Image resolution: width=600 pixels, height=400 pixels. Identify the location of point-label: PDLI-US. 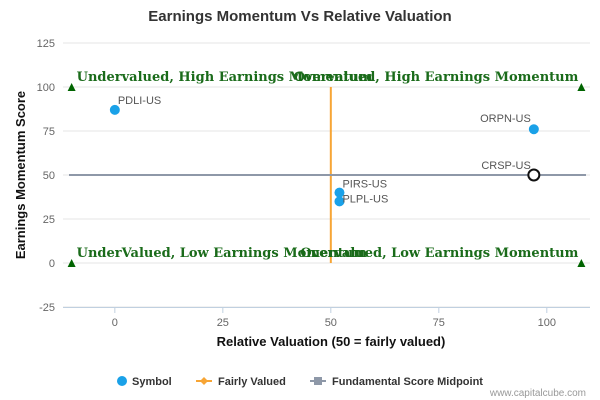
(139, 101).